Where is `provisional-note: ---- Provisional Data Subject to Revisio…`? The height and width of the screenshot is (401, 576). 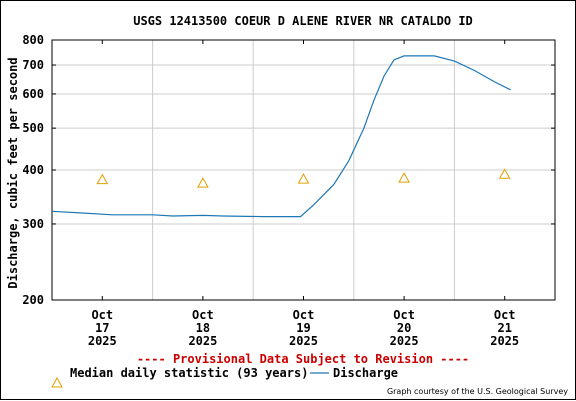 provisional-note: ---- Provisional Data Subject to Revisio… is located at coordinates (303, 359).